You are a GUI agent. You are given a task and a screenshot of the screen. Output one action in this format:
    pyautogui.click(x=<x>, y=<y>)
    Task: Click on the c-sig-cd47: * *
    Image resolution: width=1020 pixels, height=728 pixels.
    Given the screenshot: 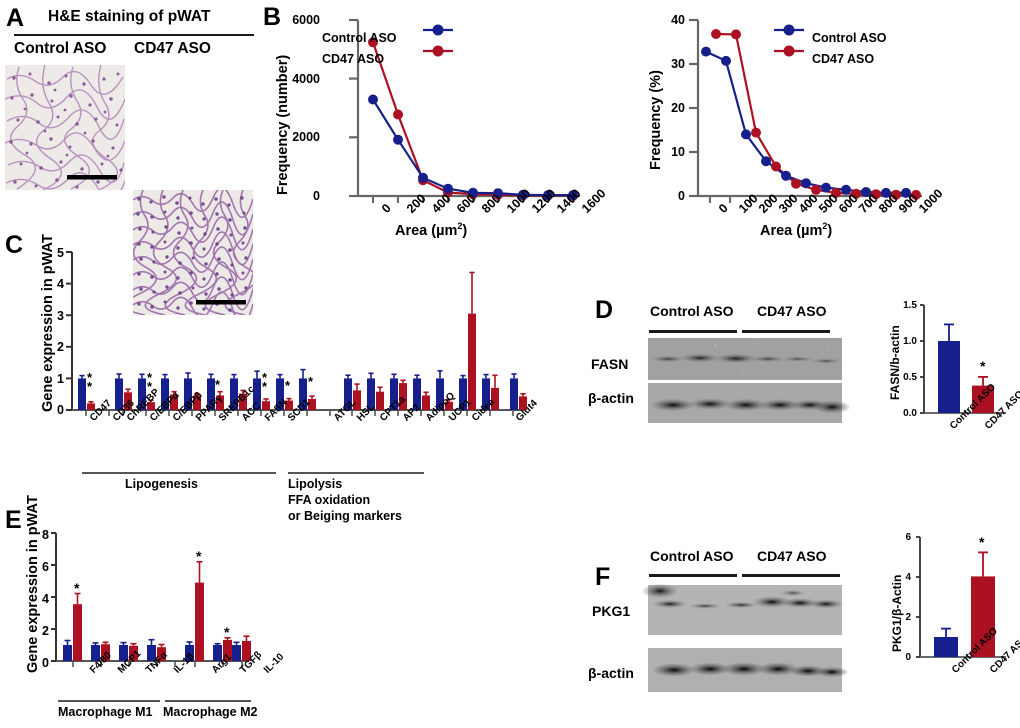 What is the action you would take?
    pyautogui.click(x=90, y=382)
    